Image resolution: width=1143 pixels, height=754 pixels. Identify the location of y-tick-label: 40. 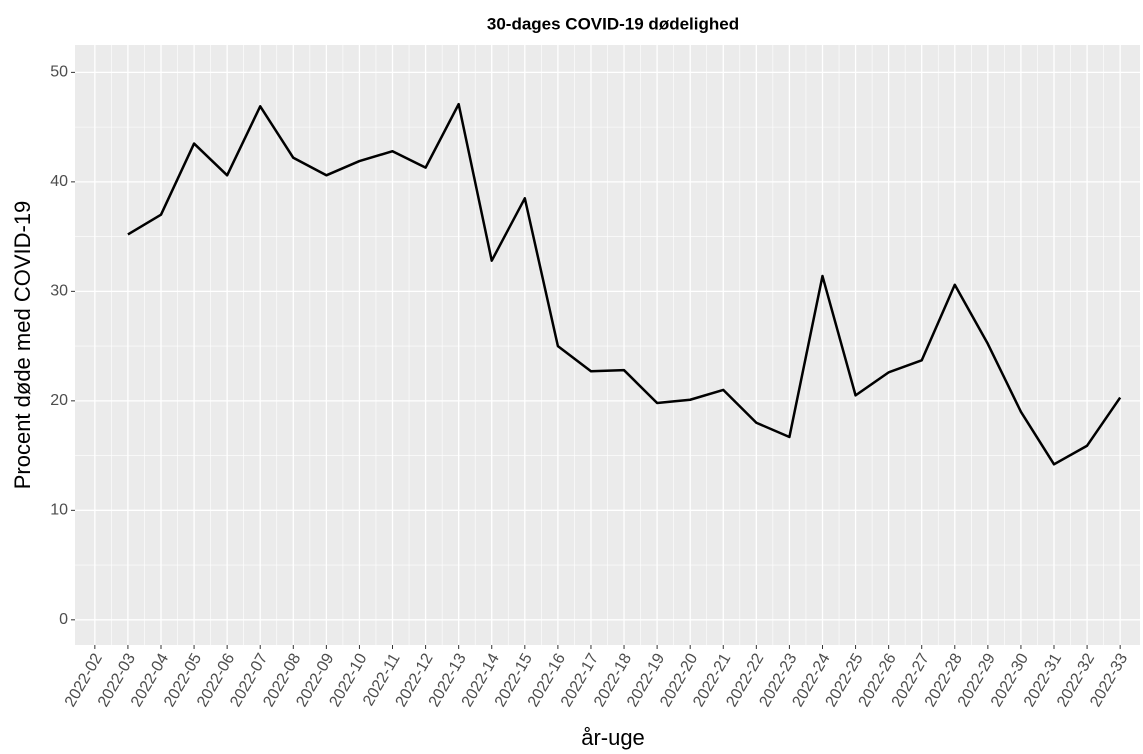
(59, 181).